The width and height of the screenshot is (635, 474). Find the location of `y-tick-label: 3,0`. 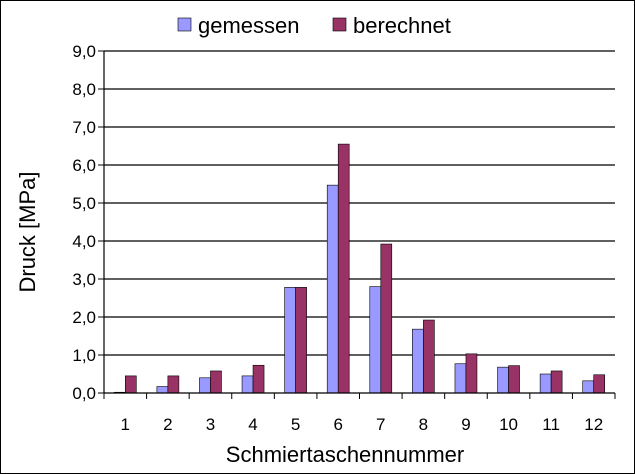

y-tick-label: 3,0 is located at coordinates (84, 279).